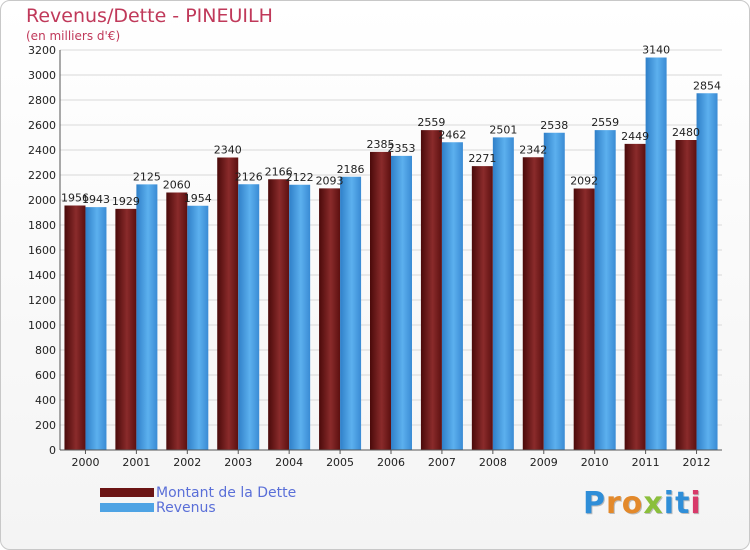  What do you see at coordinates (42, 50) in the screenshot?
I see `y-tick-label: 3200` at bounding box center [42, 50].